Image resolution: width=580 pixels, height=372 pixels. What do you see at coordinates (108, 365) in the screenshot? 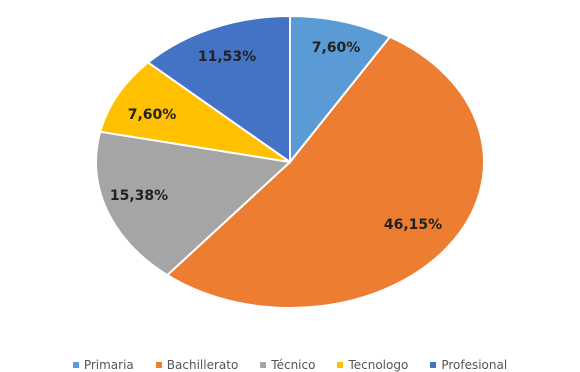
I see `legend-label: Primaria` at bounding box center [108, 365].